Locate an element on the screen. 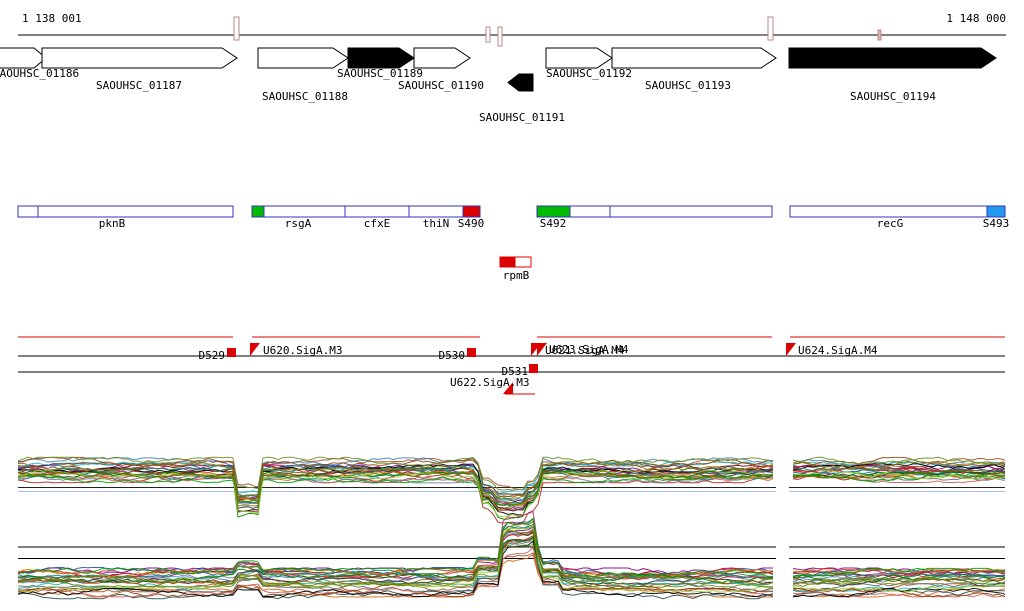  ruler-track: 1 138 001 1 148 000 is located at coordinates (512, 29).